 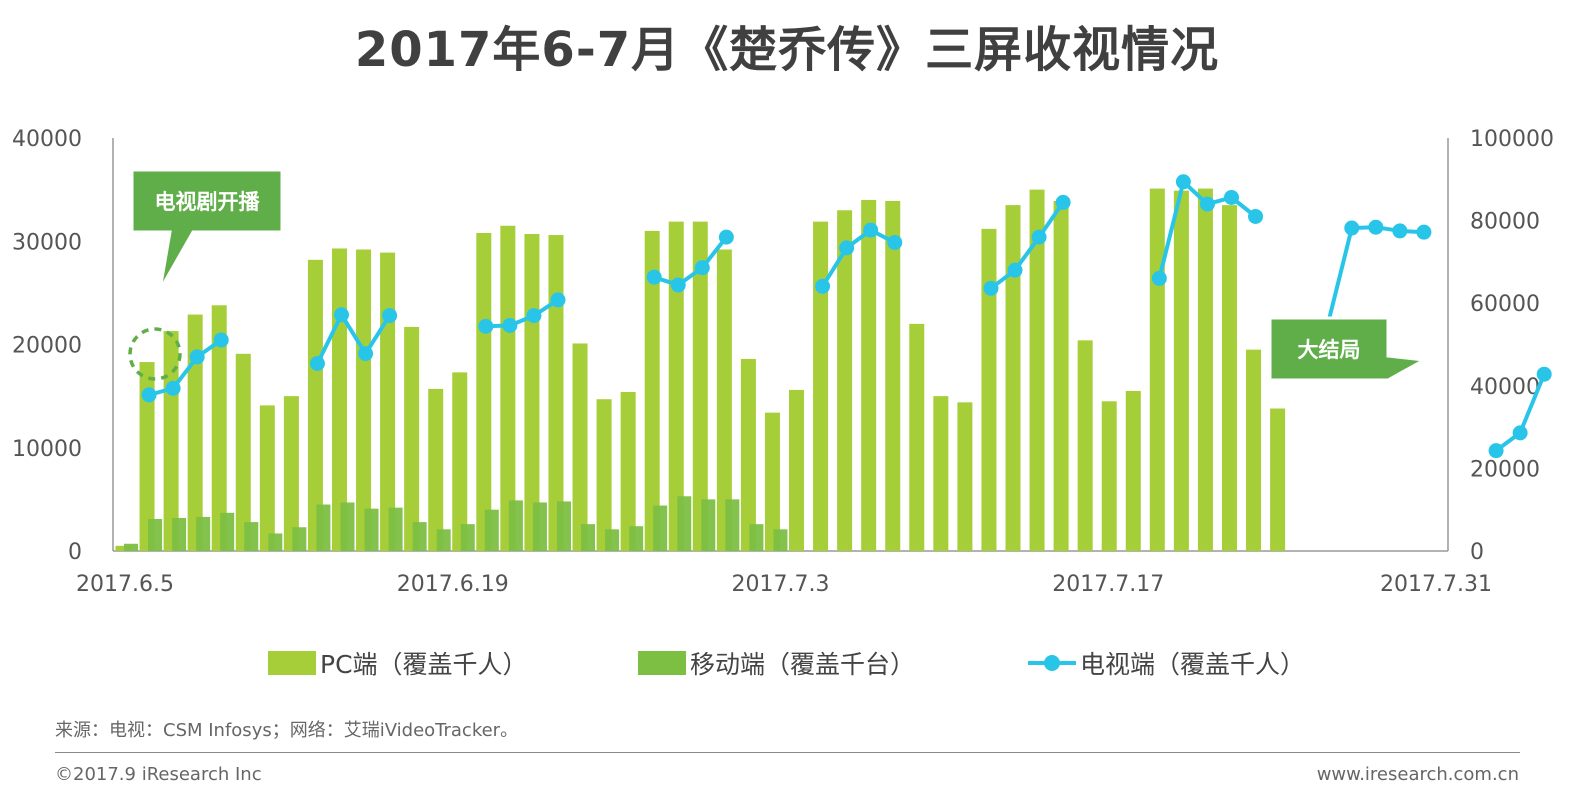 What do you see at coordinates (1505, 304) in the screenshot?
I see `y-right-tick-label: 60000` at bounding box center [1505, 304].